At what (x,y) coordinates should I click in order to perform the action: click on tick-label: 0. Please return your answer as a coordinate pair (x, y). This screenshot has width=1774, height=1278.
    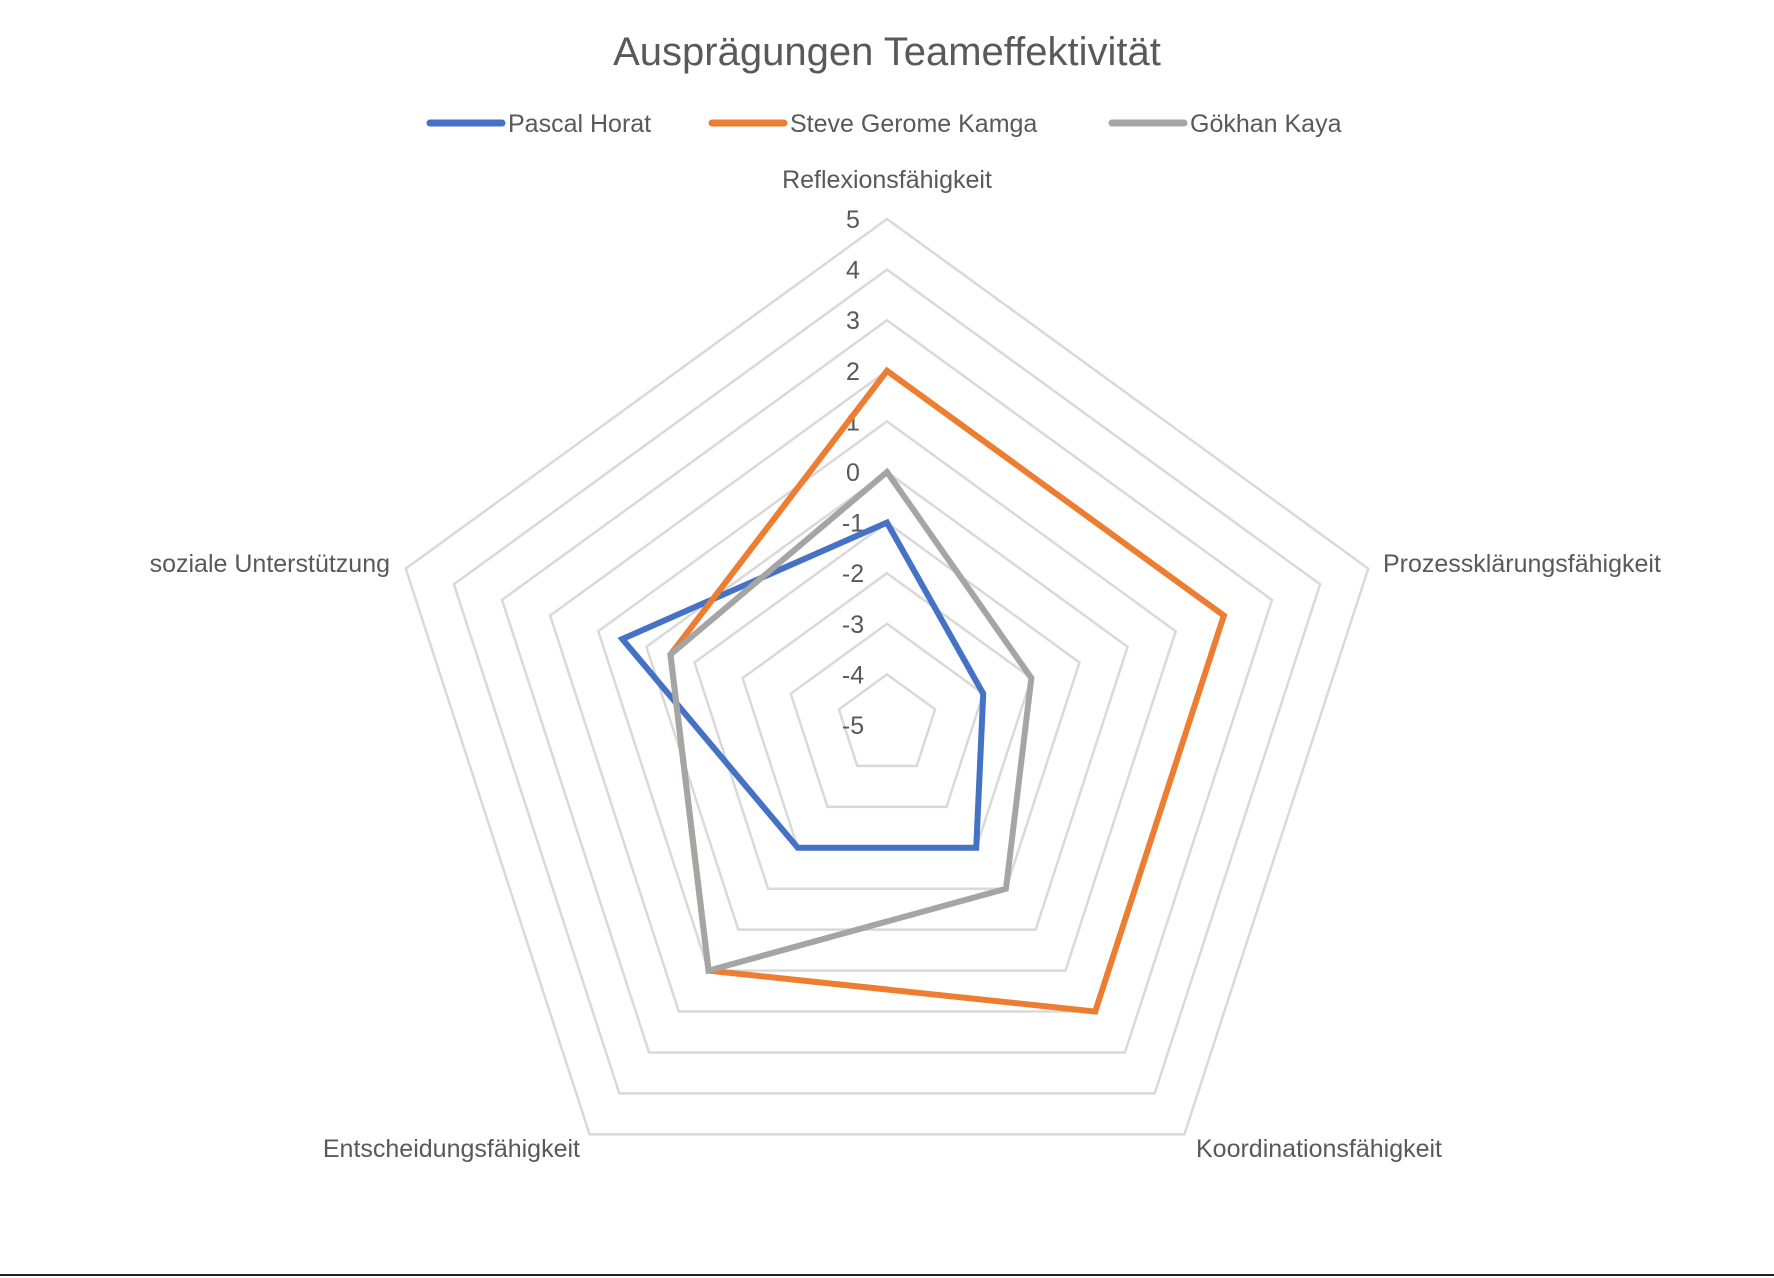
    Looking at the image, I should click on (853, 473).